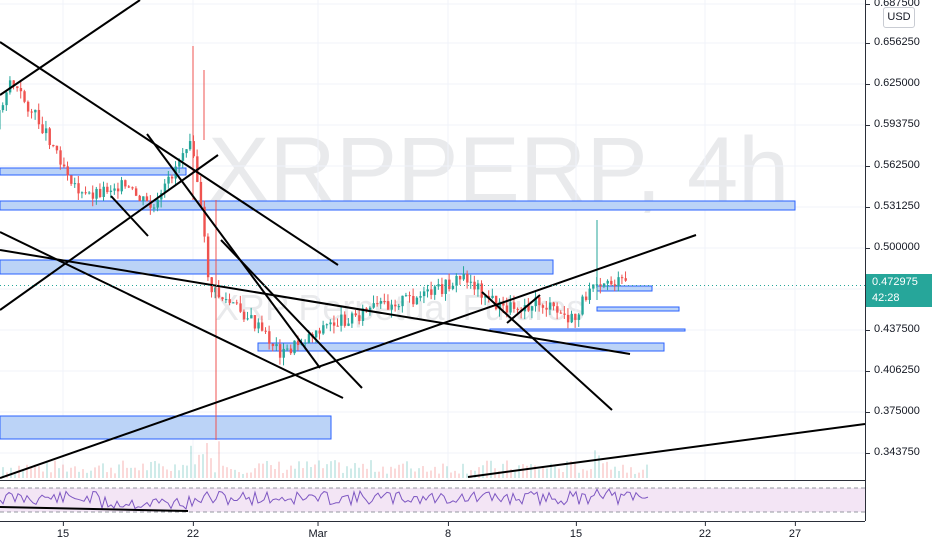 Image resolution: width=932 pixels, height=551 pixels. I want to click on price-tick: 0.406250, so click(893, 370).